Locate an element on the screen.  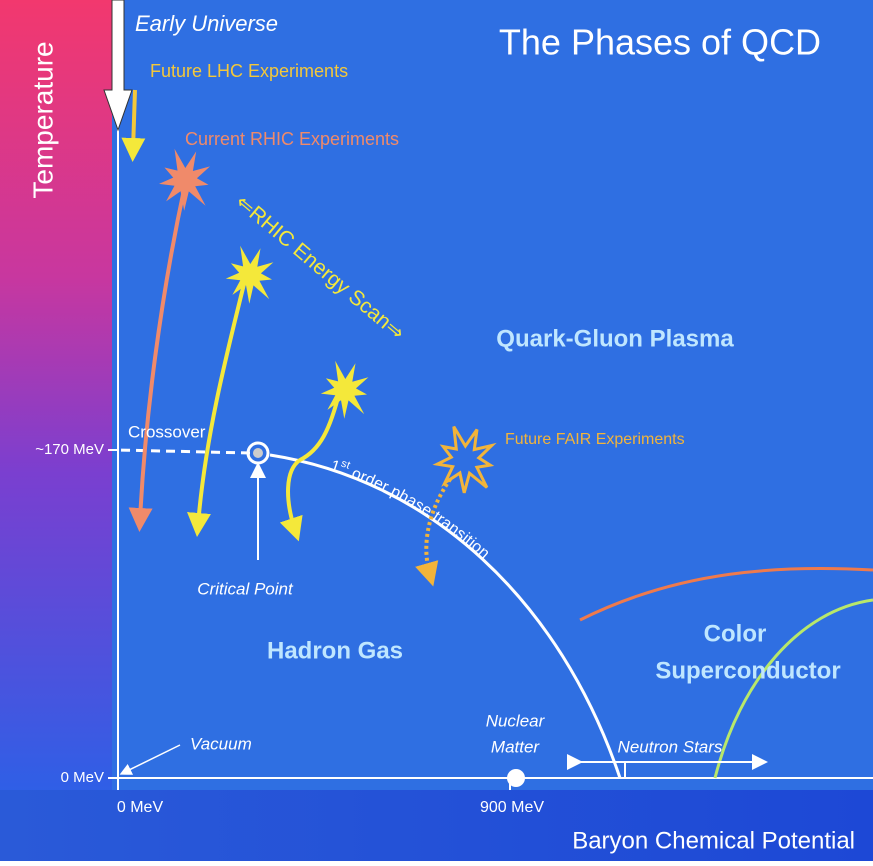
crossover-line is located at coordinates (184, 451).